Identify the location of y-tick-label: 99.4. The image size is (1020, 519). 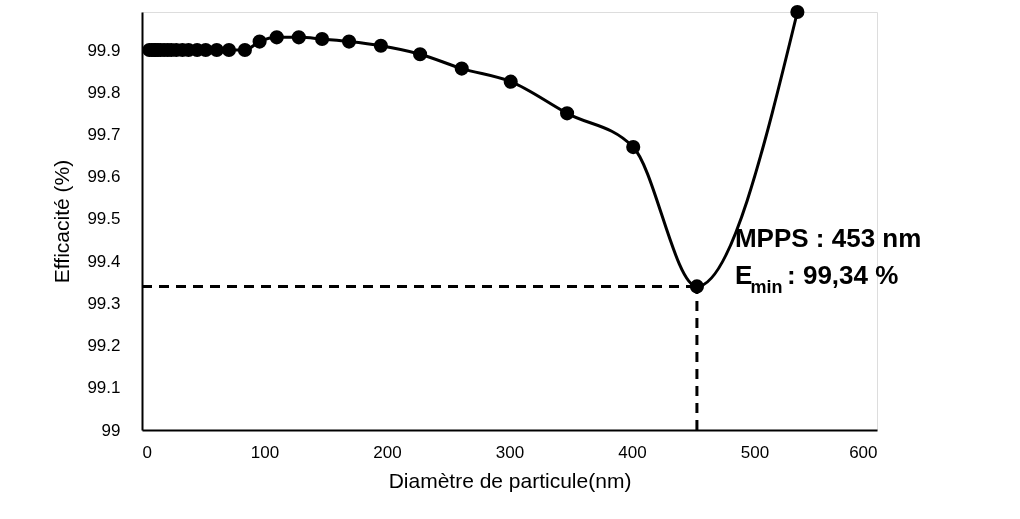
(104, 261).